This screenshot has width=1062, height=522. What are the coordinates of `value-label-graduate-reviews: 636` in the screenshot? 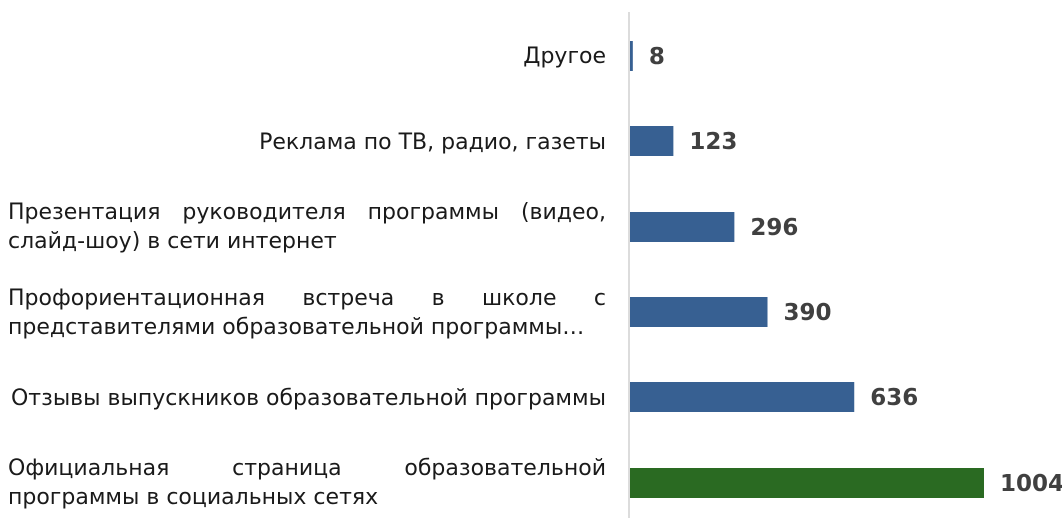 It's located at (894, 398).